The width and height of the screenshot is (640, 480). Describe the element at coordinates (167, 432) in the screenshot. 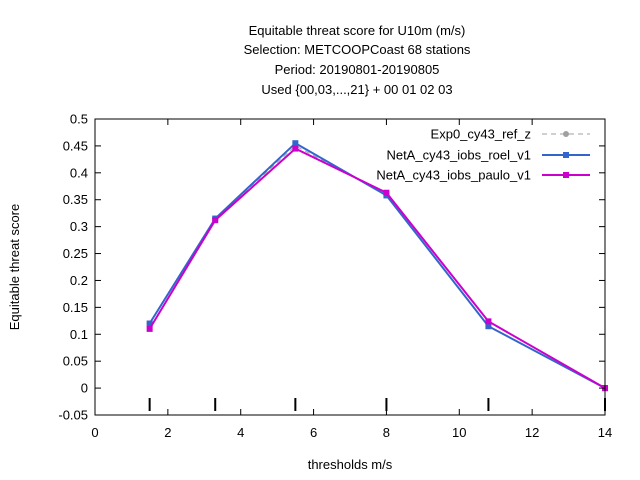

I see `x-tick-label: 2` at that location.